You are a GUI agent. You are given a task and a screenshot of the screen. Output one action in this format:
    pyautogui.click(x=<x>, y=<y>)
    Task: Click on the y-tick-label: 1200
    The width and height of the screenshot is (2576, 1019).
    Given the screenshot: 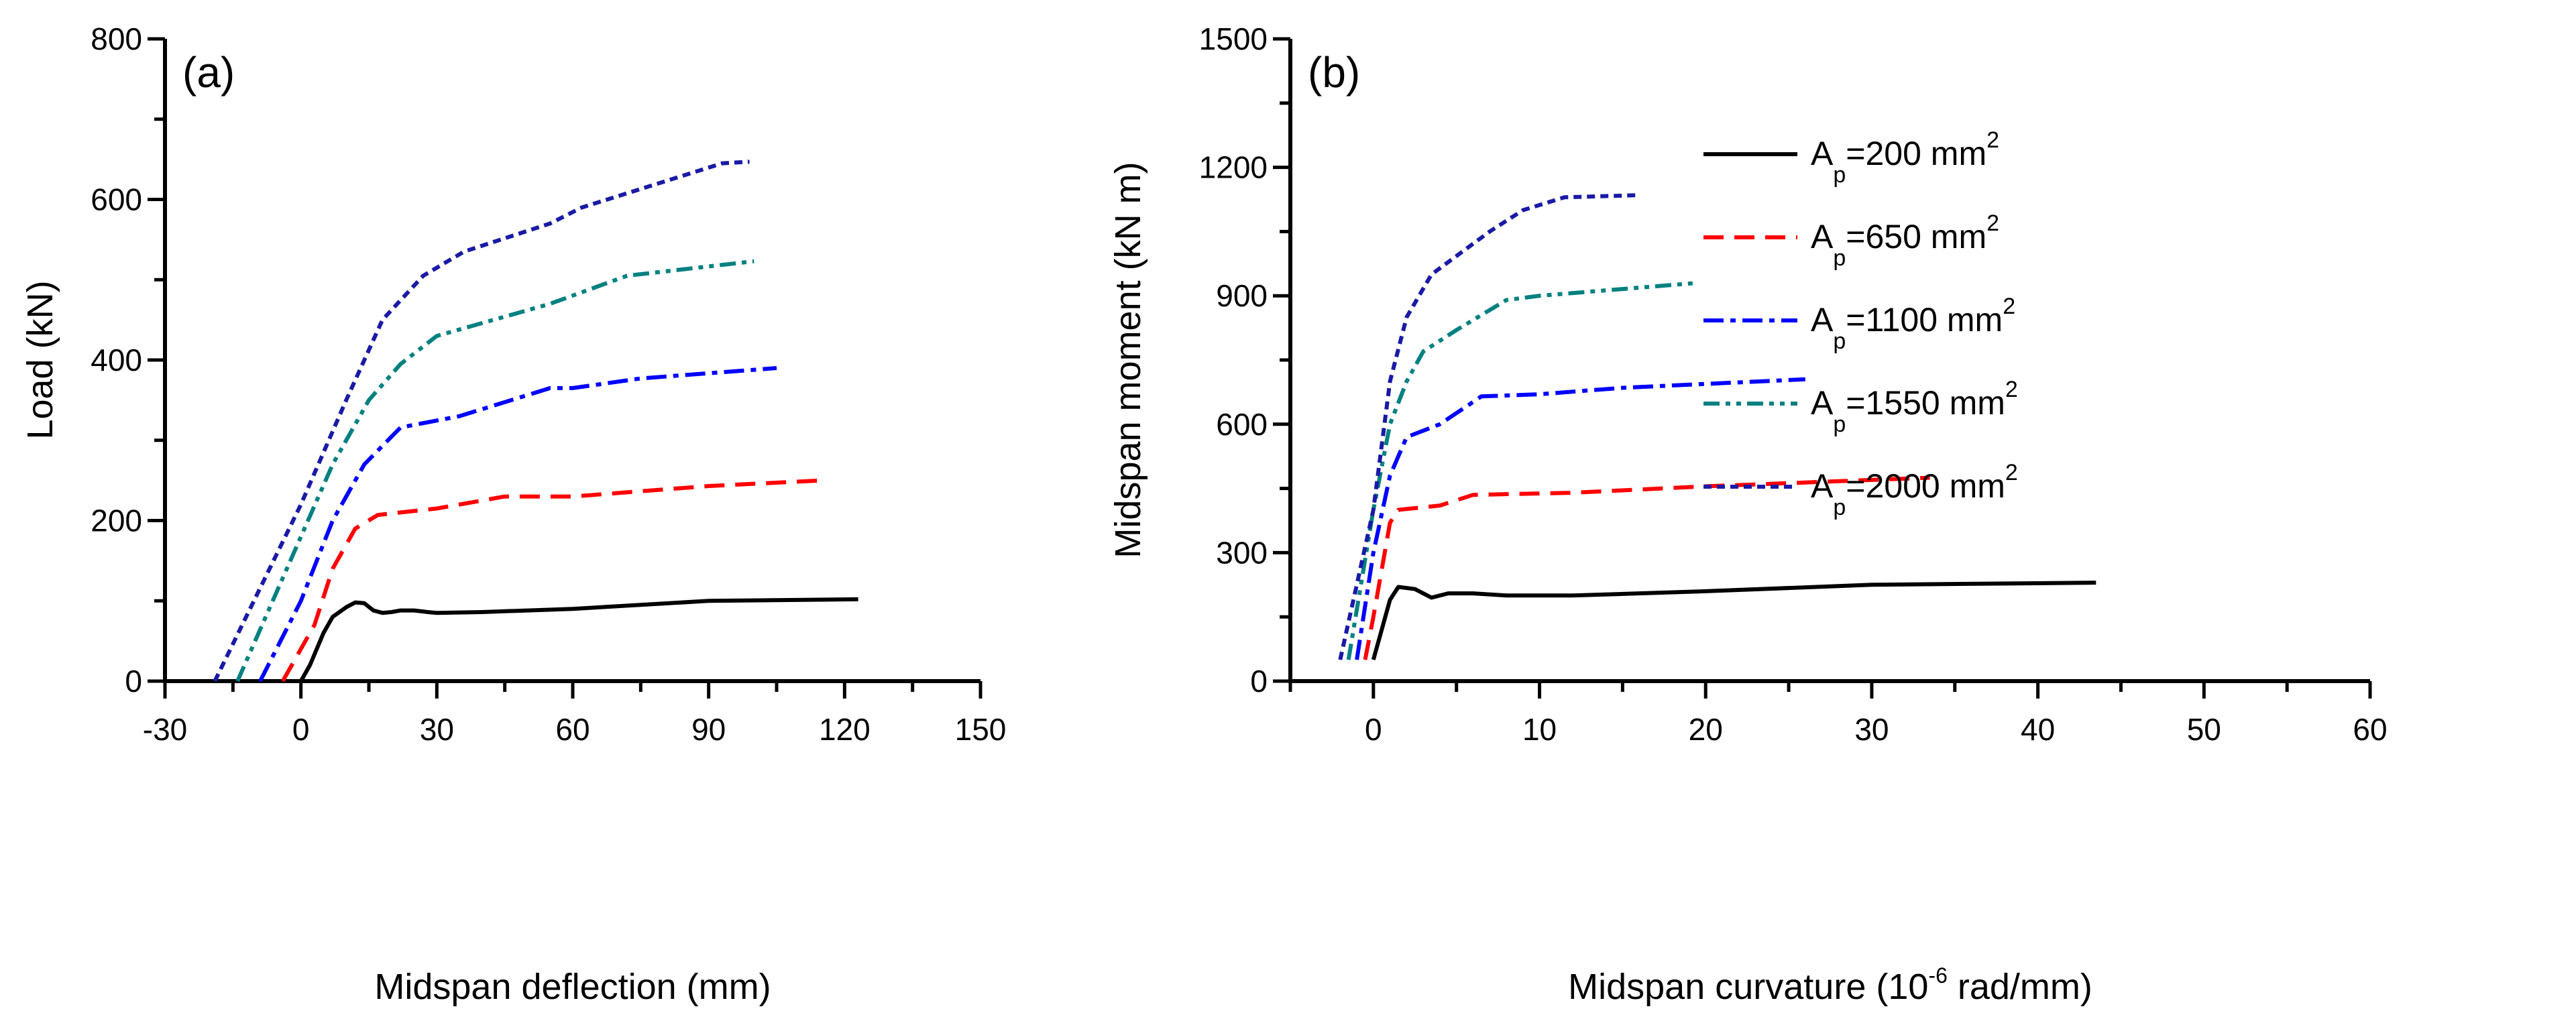 What is the action you would take?
    pyautogui.click(x=1233, y=167)
    